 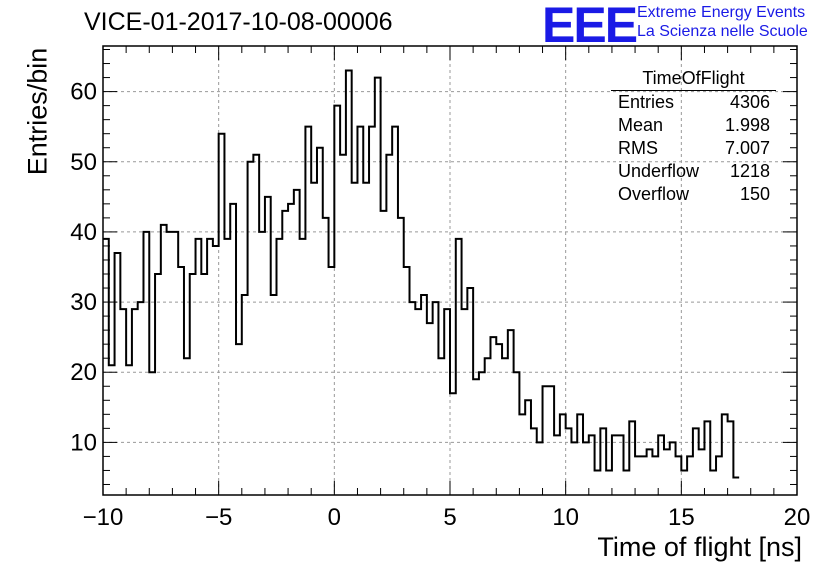 I want to click on stats-title: TimeOfFlight, so click(x=693, y=79).